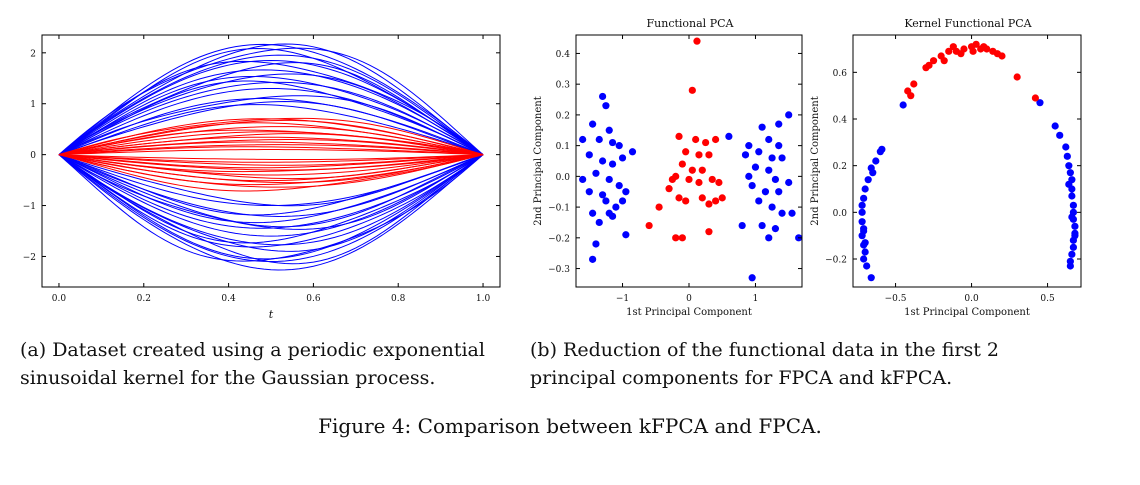 The width and height of the screenshot is (1140, 485). Describe the element at coordinates (689, 299) in the screenshot. I see `x-tick-label: 0` at that location.